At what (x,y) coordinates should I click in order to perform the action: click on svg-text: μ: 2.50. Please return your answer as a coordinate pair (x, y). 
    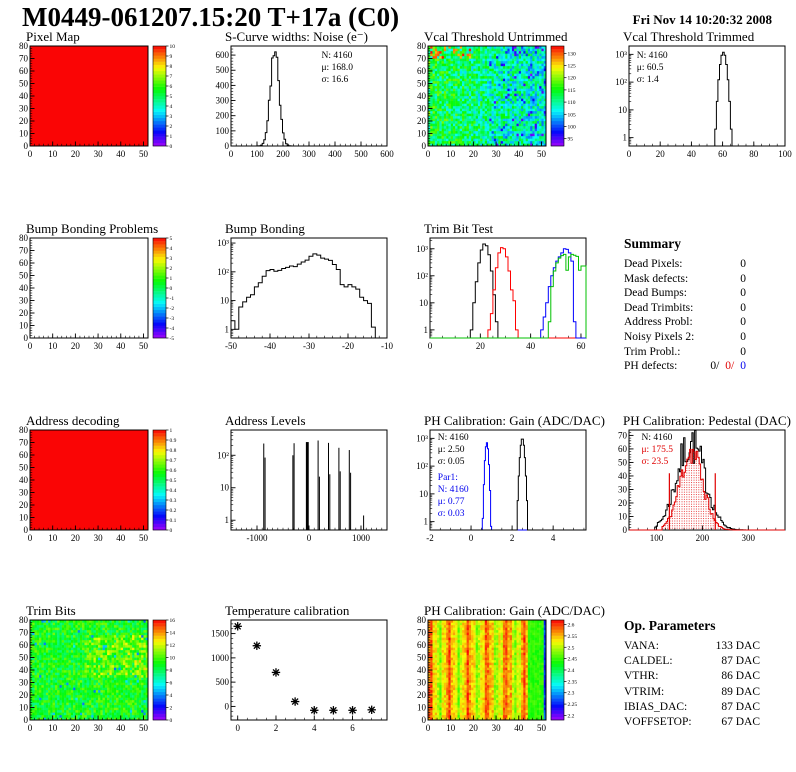
    Looking at the image, I should click on (451, 450).